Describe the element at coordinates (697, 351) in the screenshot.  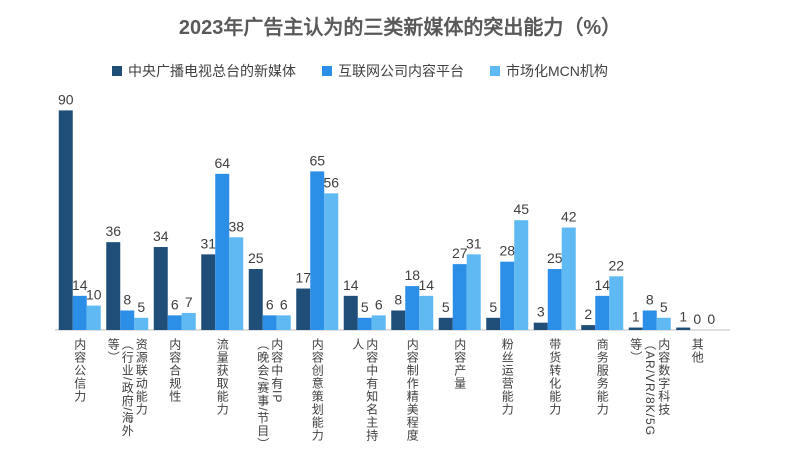
I see `x-tick-label: 其他` at that location.